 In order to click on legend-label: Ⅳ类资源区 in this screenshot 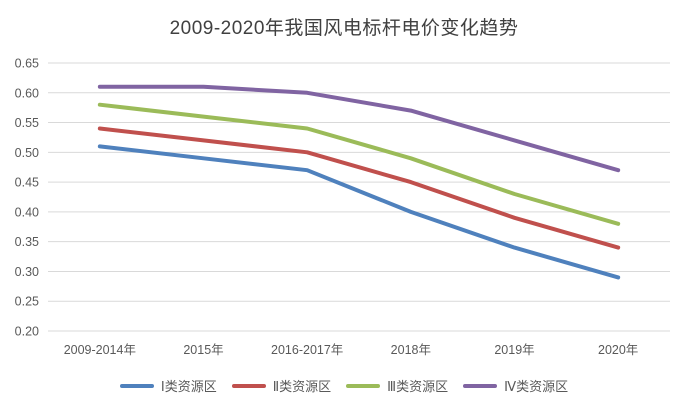, I will do `click(536, 386)`.